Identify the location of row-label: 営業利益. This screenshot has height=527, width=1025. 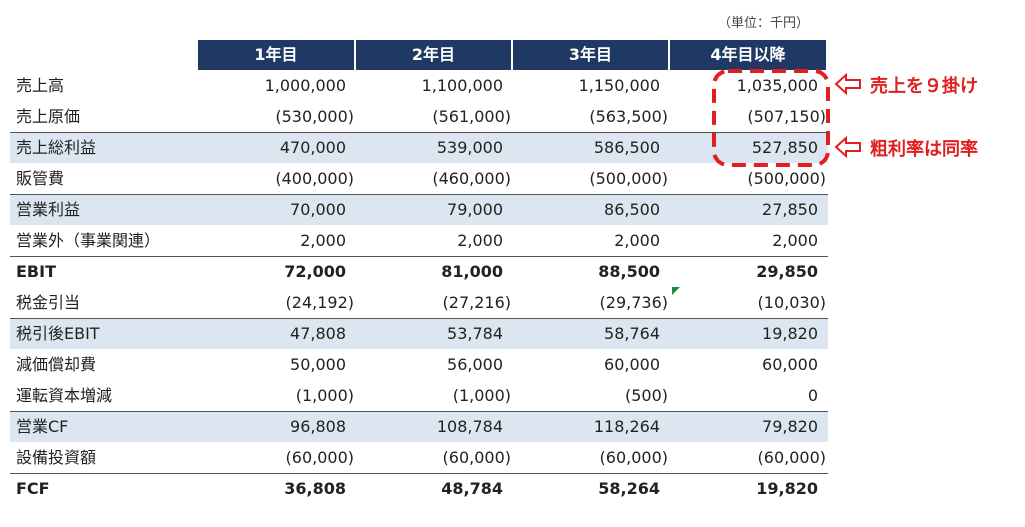
(48, 209).